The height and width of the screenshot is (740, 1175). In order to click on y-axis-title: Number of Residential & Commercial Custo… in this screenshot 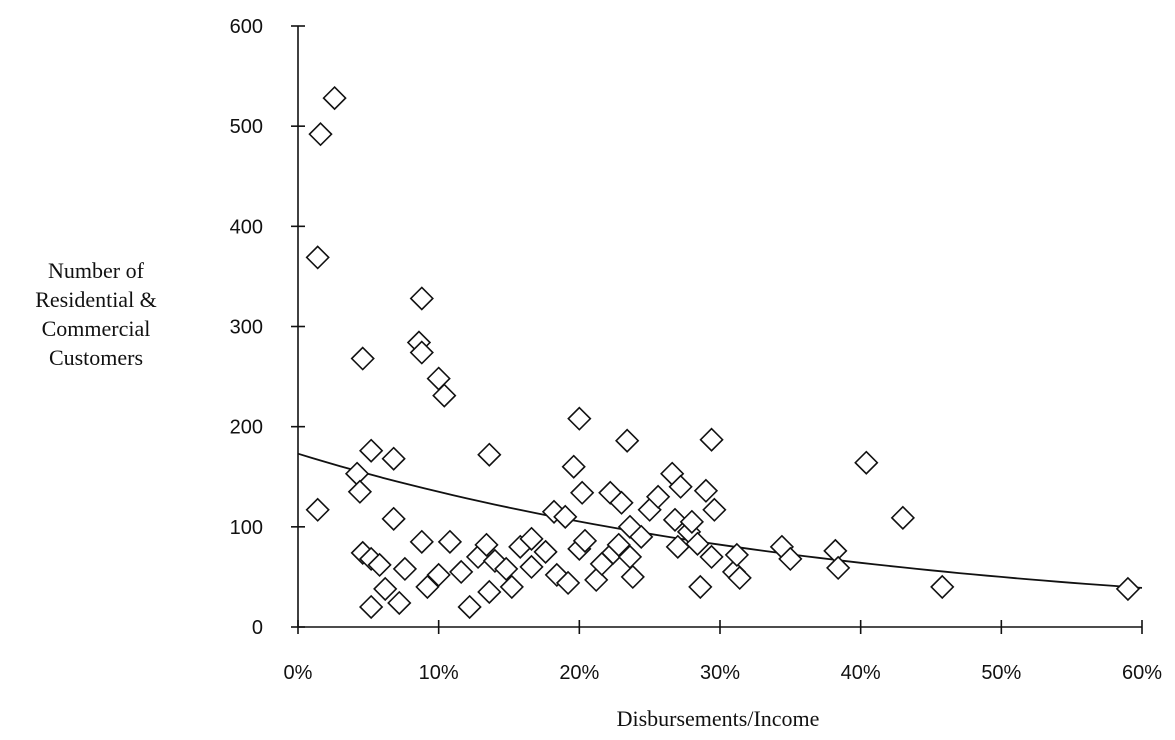, I will do `click(96, 314)`.